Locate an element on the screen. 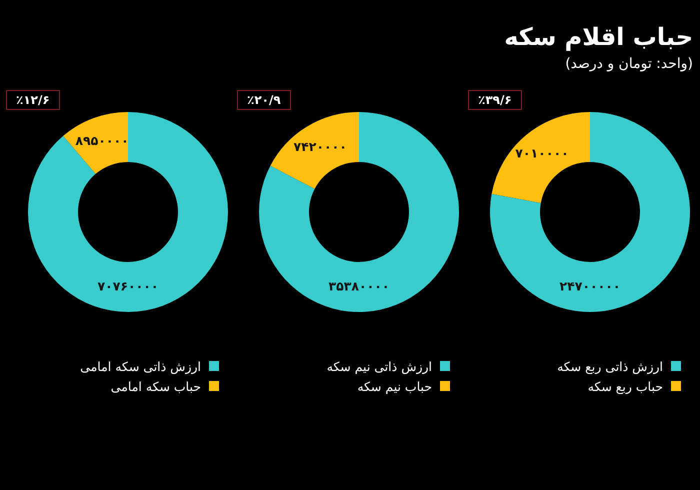 The width and height of the screenshot is (700, 490). legend-label: حباب سکه امامی is located at coordinates (155, 386).